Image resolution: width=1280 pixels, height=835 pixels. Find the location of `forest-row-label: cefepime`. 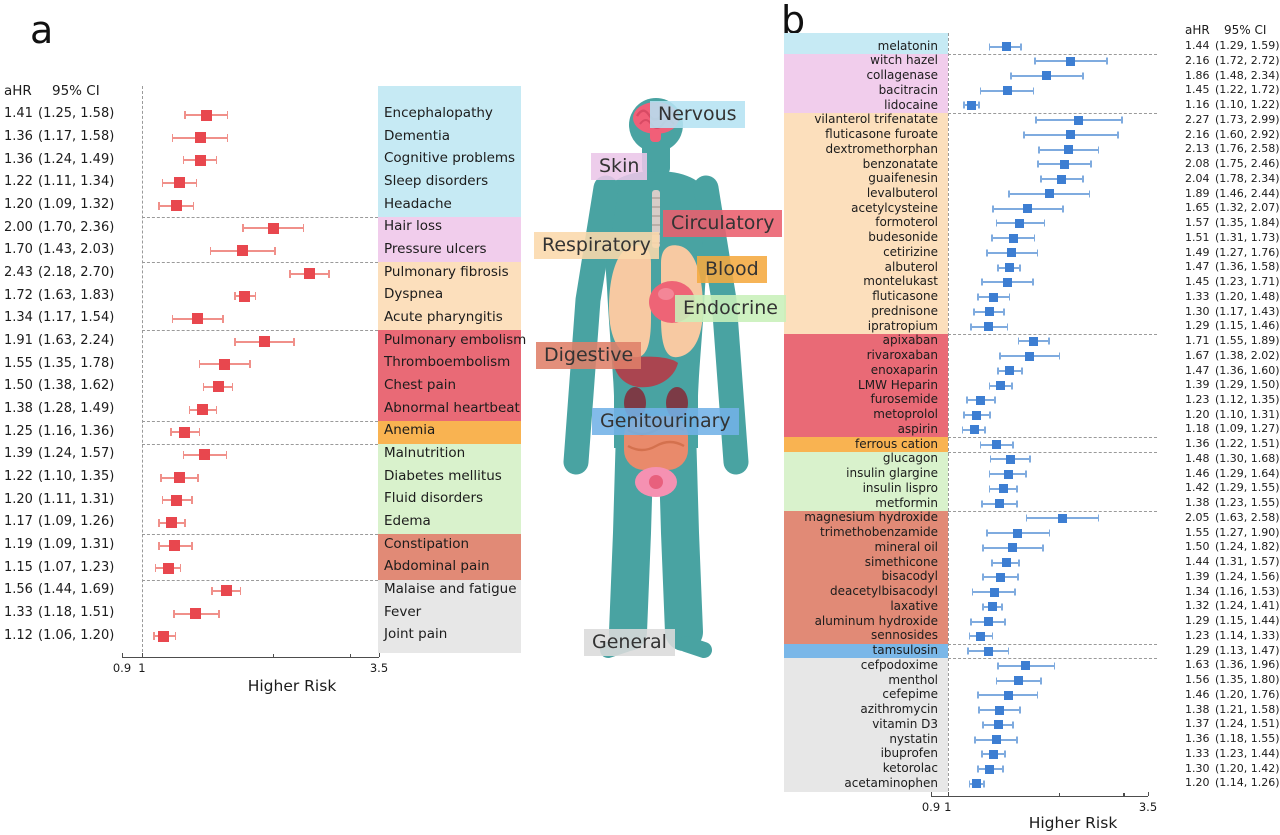

forest-row-label: cefepime is located at coordinates (910, 694).